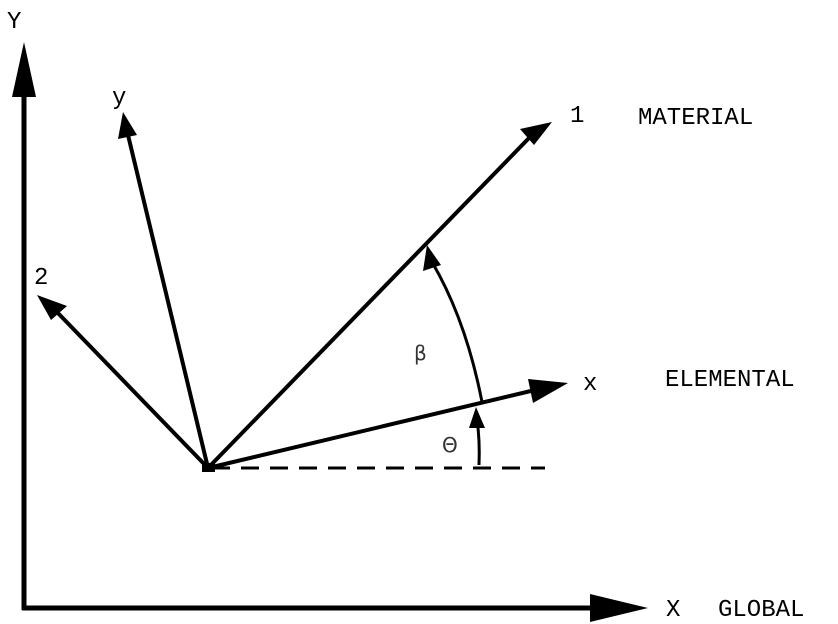 The image size is (838, 624). I want to click on material-2-axis, so click(131, 389).